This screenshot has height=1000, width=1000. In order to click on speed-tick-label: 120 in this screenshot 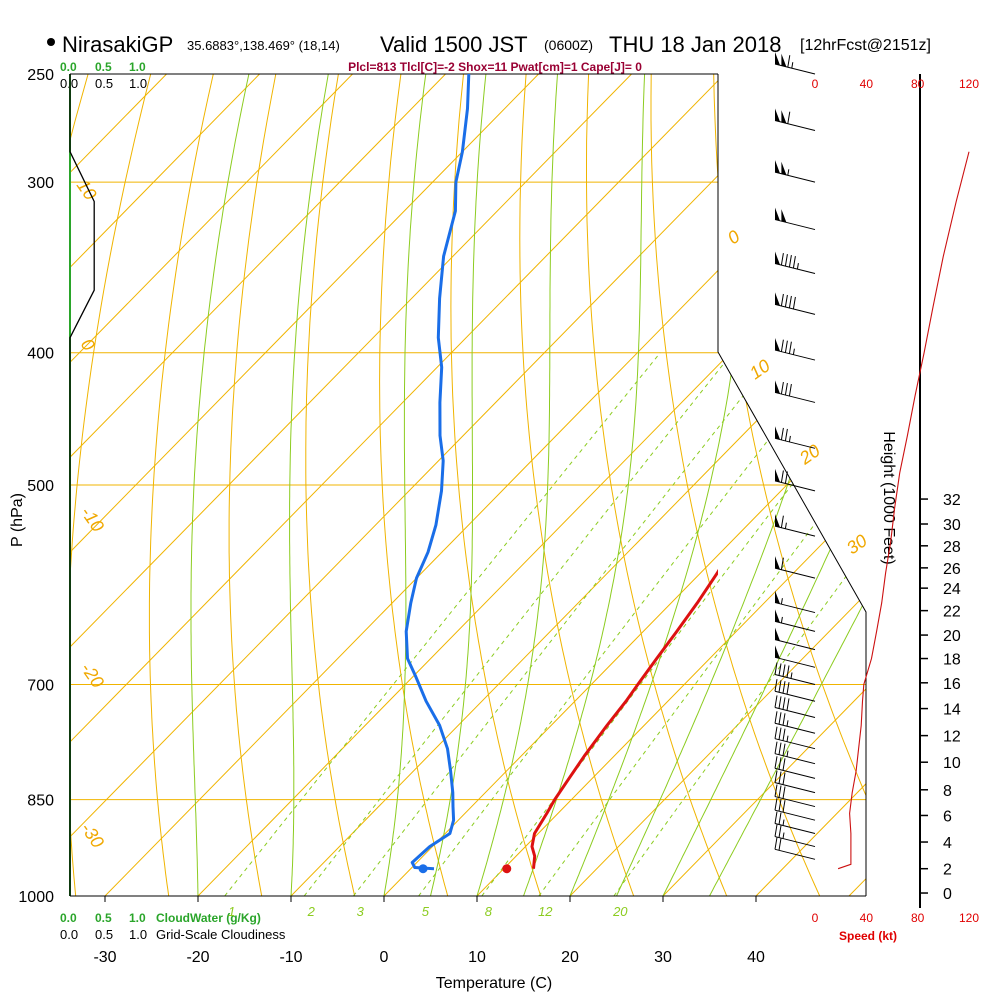, I will do `click(969, 84)`.